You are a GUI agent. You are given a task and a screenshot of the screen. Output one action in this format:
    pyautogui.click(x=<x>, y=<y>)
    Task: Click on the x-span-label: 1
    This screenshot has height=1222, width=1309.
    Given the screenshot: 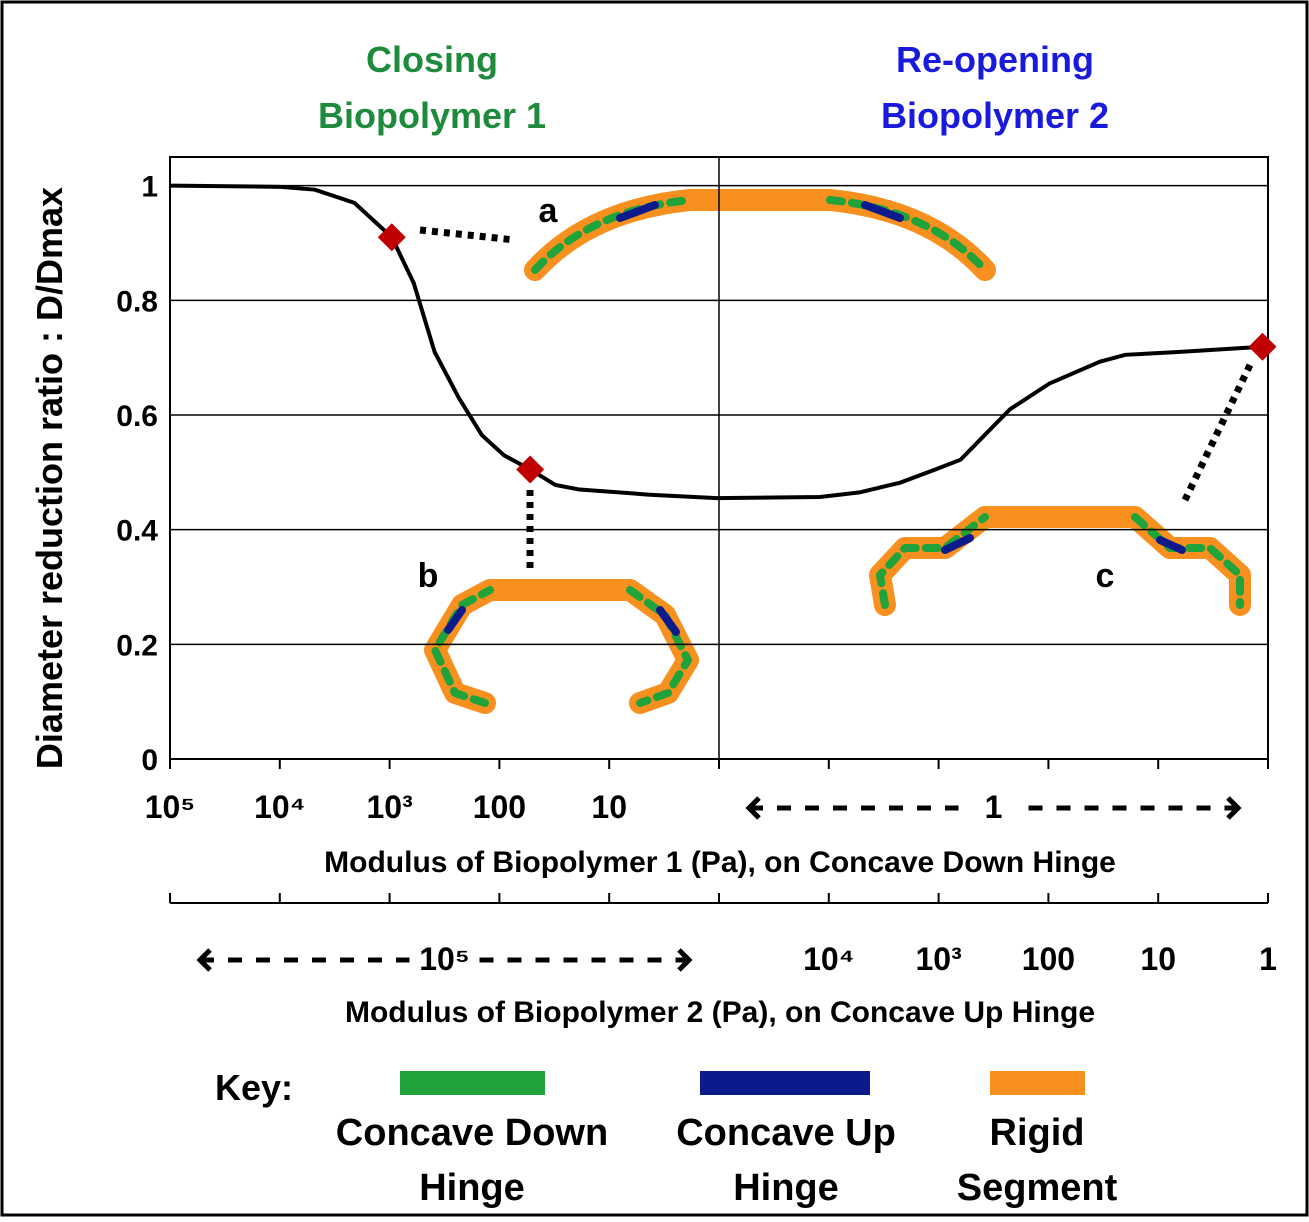 What is the action you would take?
    pyautogui.click(x=994, y=807)
    